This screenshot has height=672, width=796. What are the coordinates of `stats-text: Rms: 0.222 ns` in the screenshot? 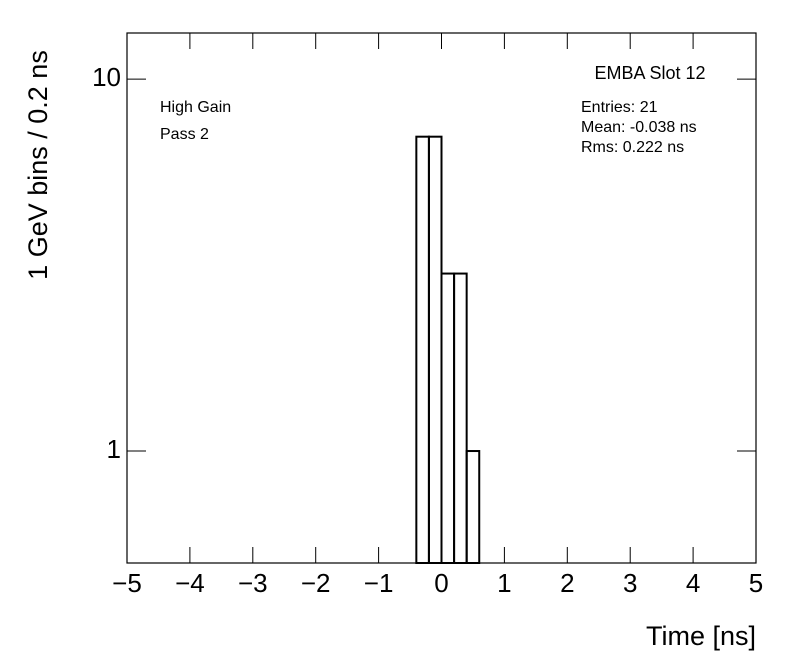 It's located at (632, 147).